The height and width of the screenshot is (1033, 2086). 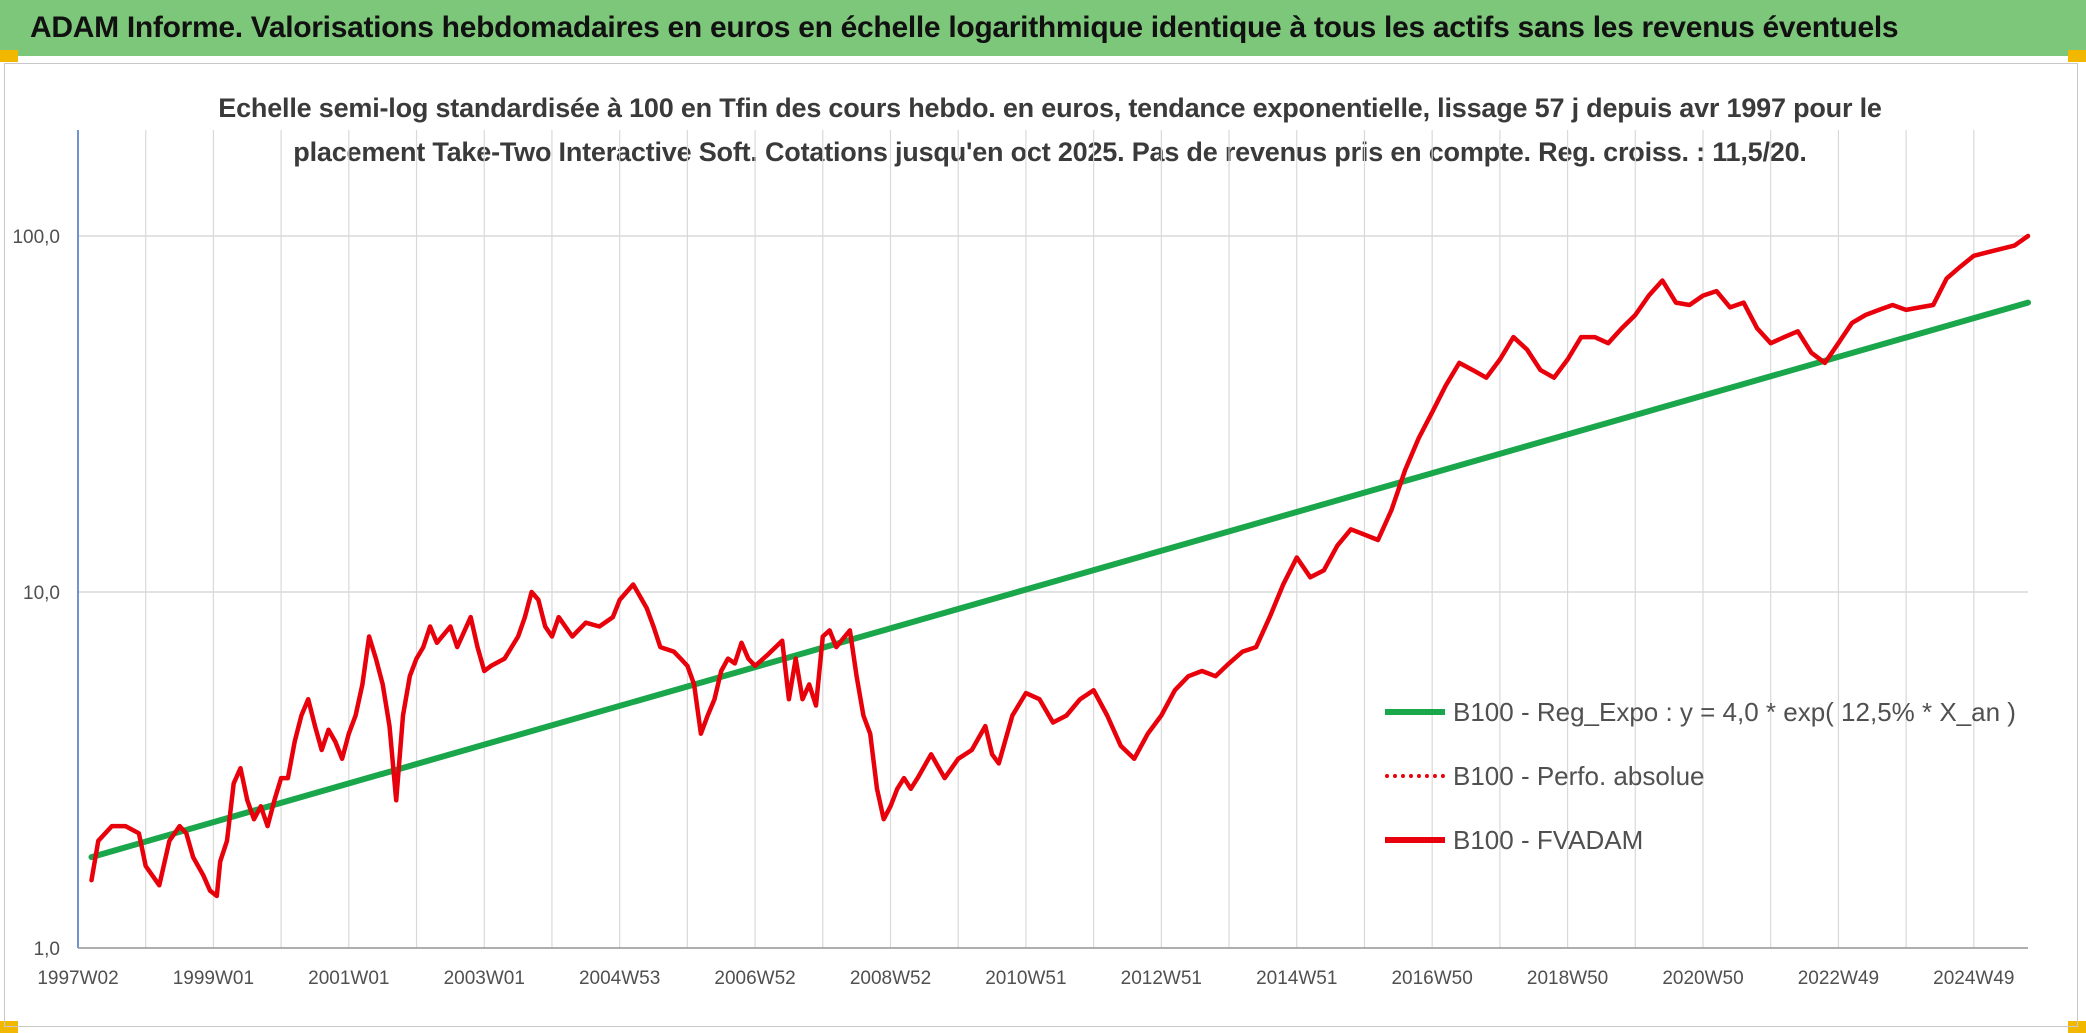 What do you see at coordinates (2077, 1027) in the screenshot?
I see `corner-marker-br` at bounding box center [2077, 1027].